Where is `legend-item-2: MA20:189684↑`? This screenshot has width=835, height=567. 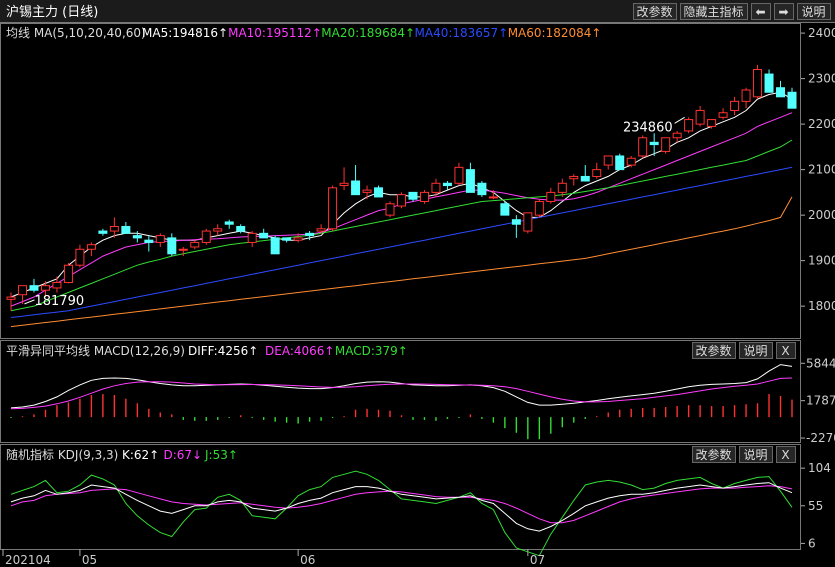
legend-item-2: MA20:189684↑ is located at coordinates (368, 33).